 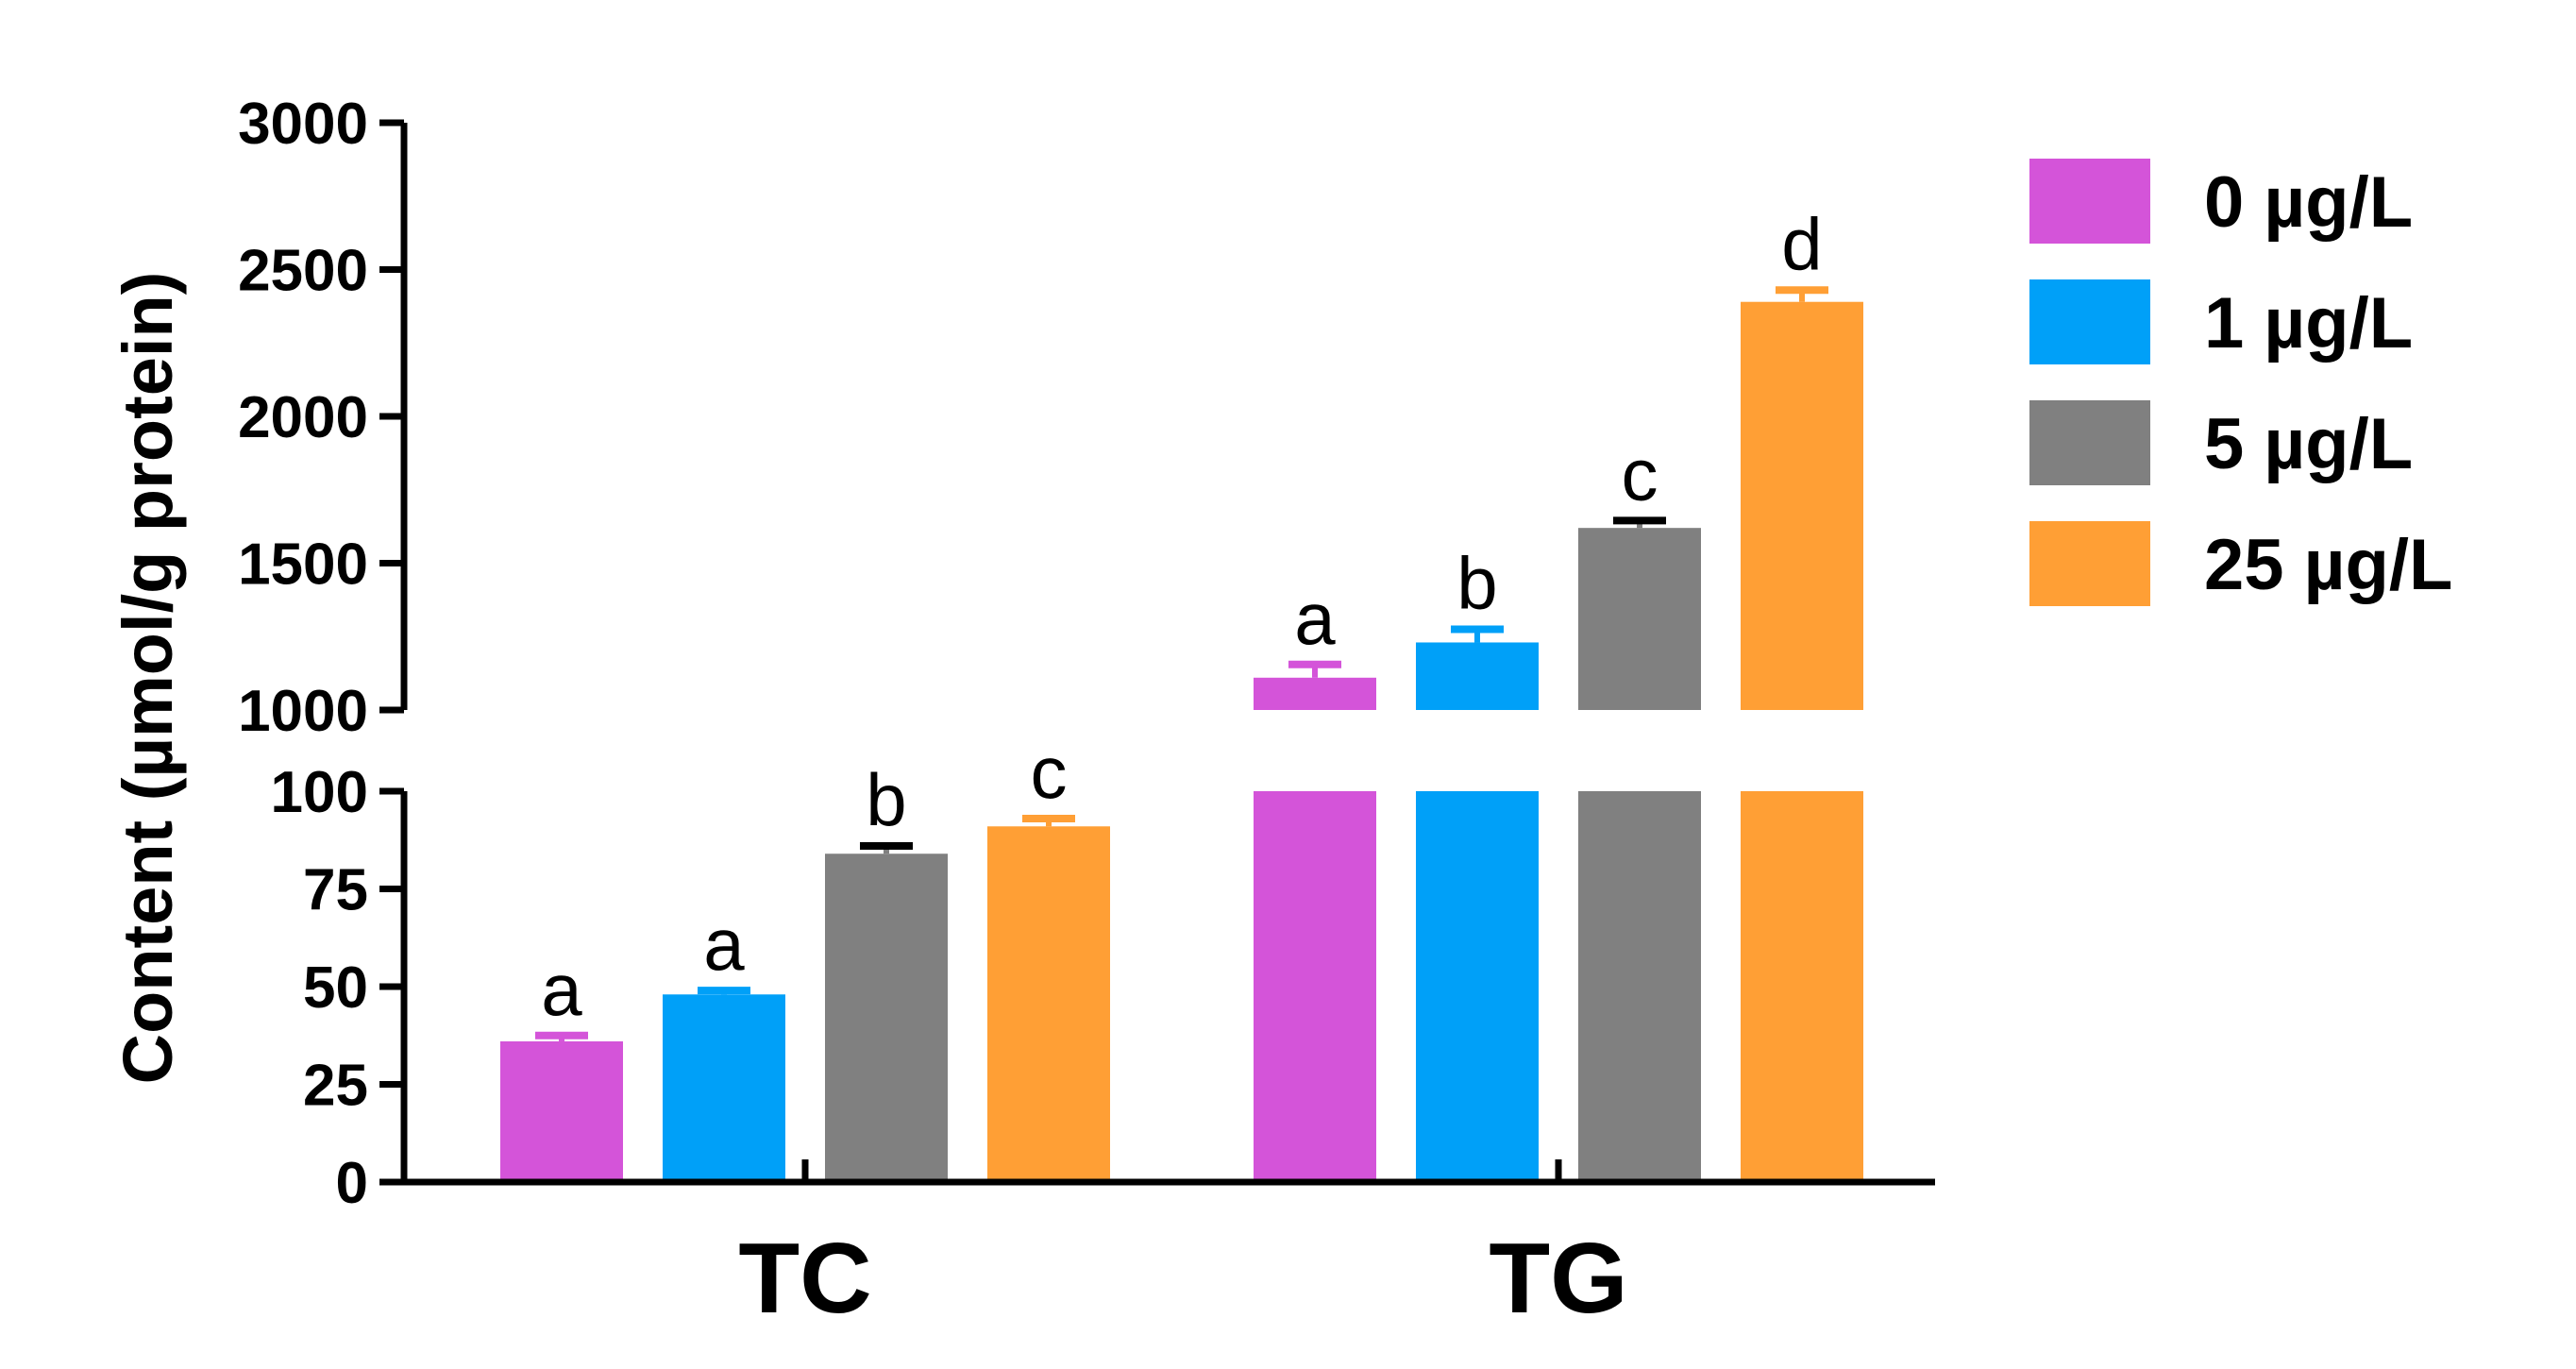 What do you see at coordinates (303, 271) in the screenshot?
I see `y-tick-label: 2500` at bounding box center [303, 271].